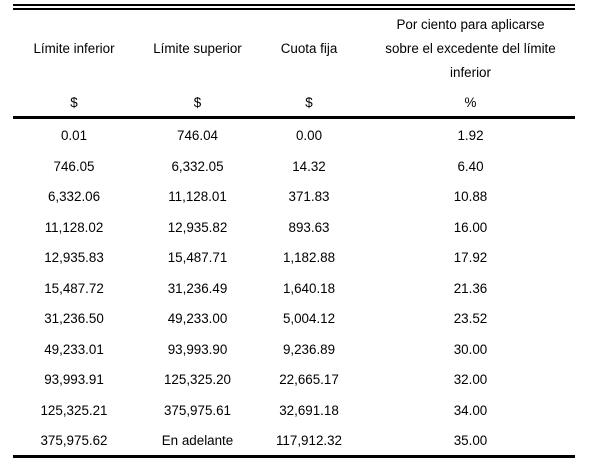  I want to click on cell-cuota-fija: 32,691.18, so click(309, 410).